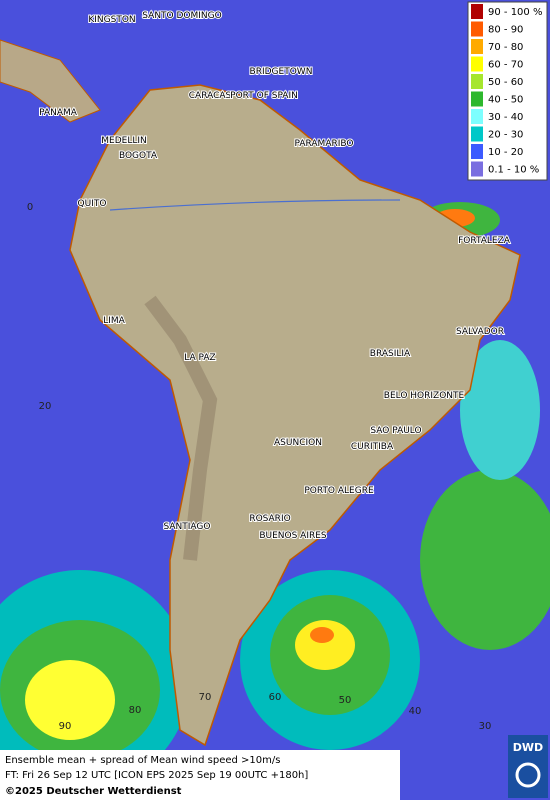 This screenshot has height=800, width=550. What do you see at coordinates (181, 428) in the screenshot?
I see `andes` at bounding box center [181, 428].